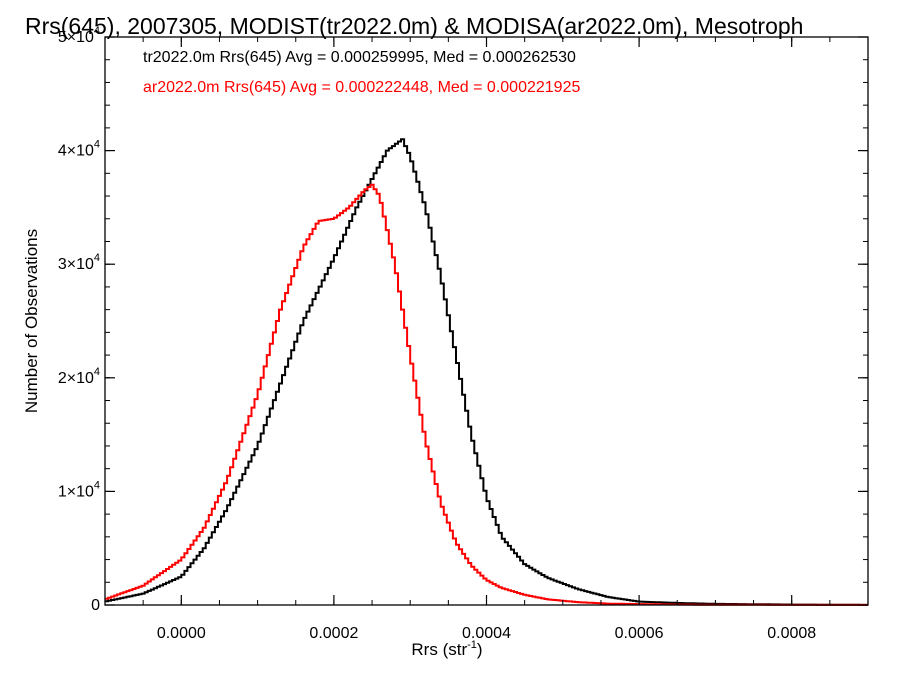 The width and height of the screenshot is (900, 675). I want to click on y-tick-label: 4×10⁴, so click(79, 149).